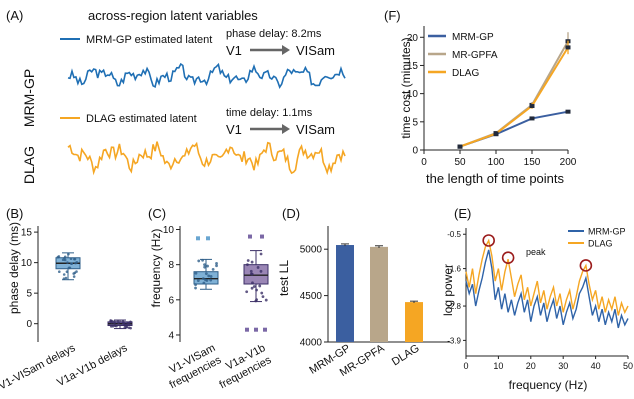  Describe the element at coordinates (514, 97) in the screenshot. I see `f-series-line` at that location.